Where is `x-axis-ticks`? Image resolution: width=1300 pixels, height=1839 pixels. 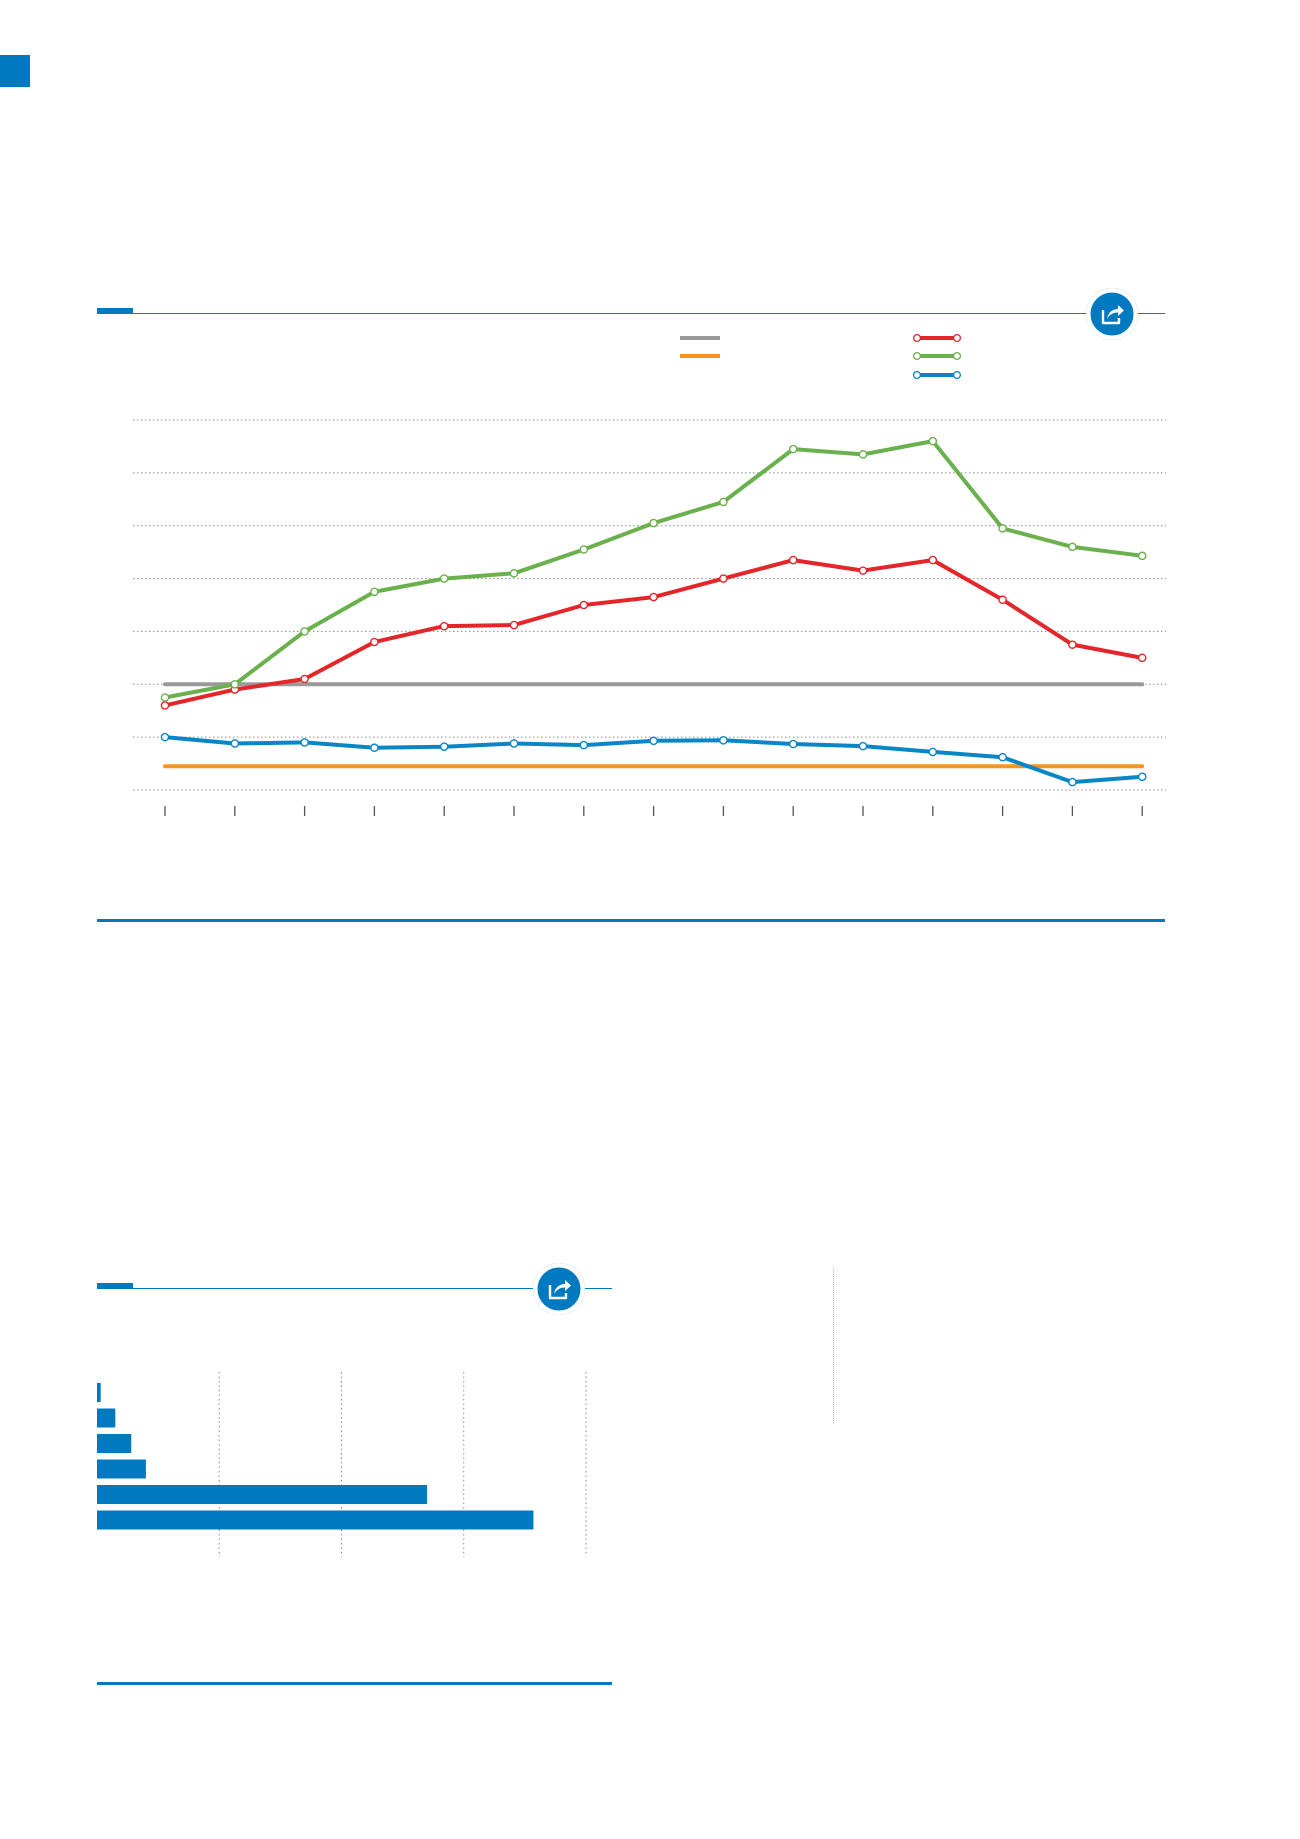 x-axis-ticks is located at coordinates (653, 811).